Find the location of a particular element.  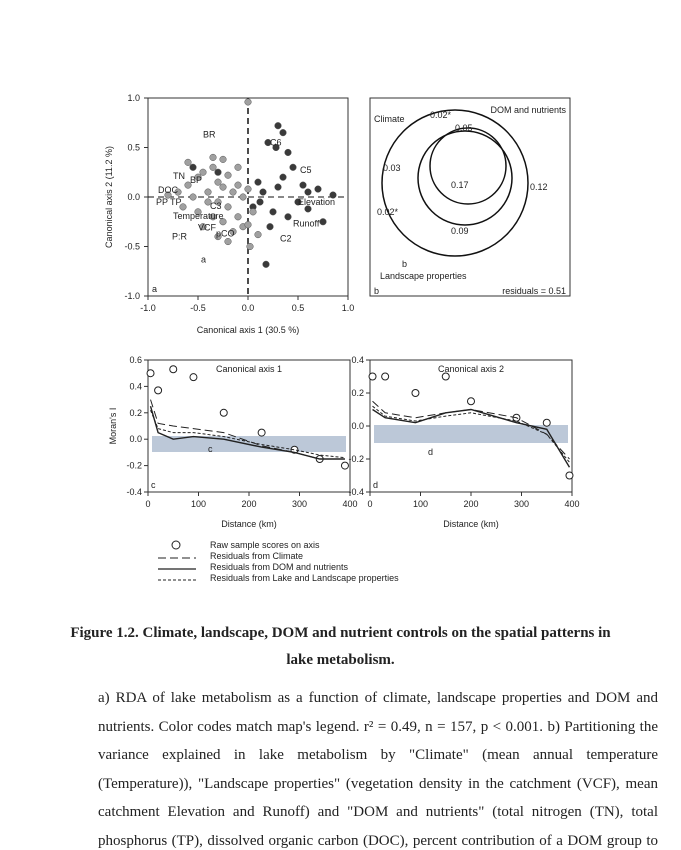

x-axis-label: Canonical axis 1 (30.5 %) is located at coordinates (248, 330).